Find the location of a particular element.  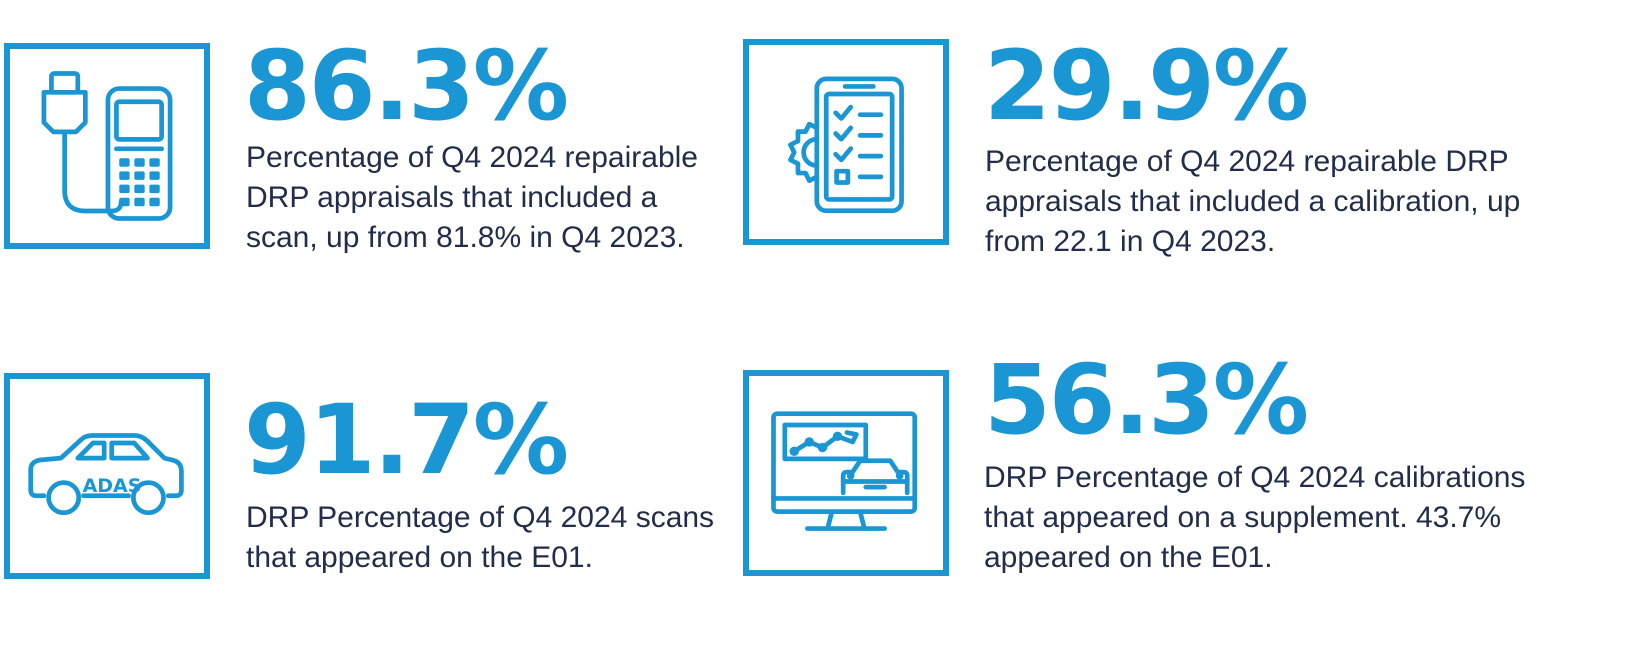

stat-description-line: appeared on the E01. is located at coordinates (1128, 557).